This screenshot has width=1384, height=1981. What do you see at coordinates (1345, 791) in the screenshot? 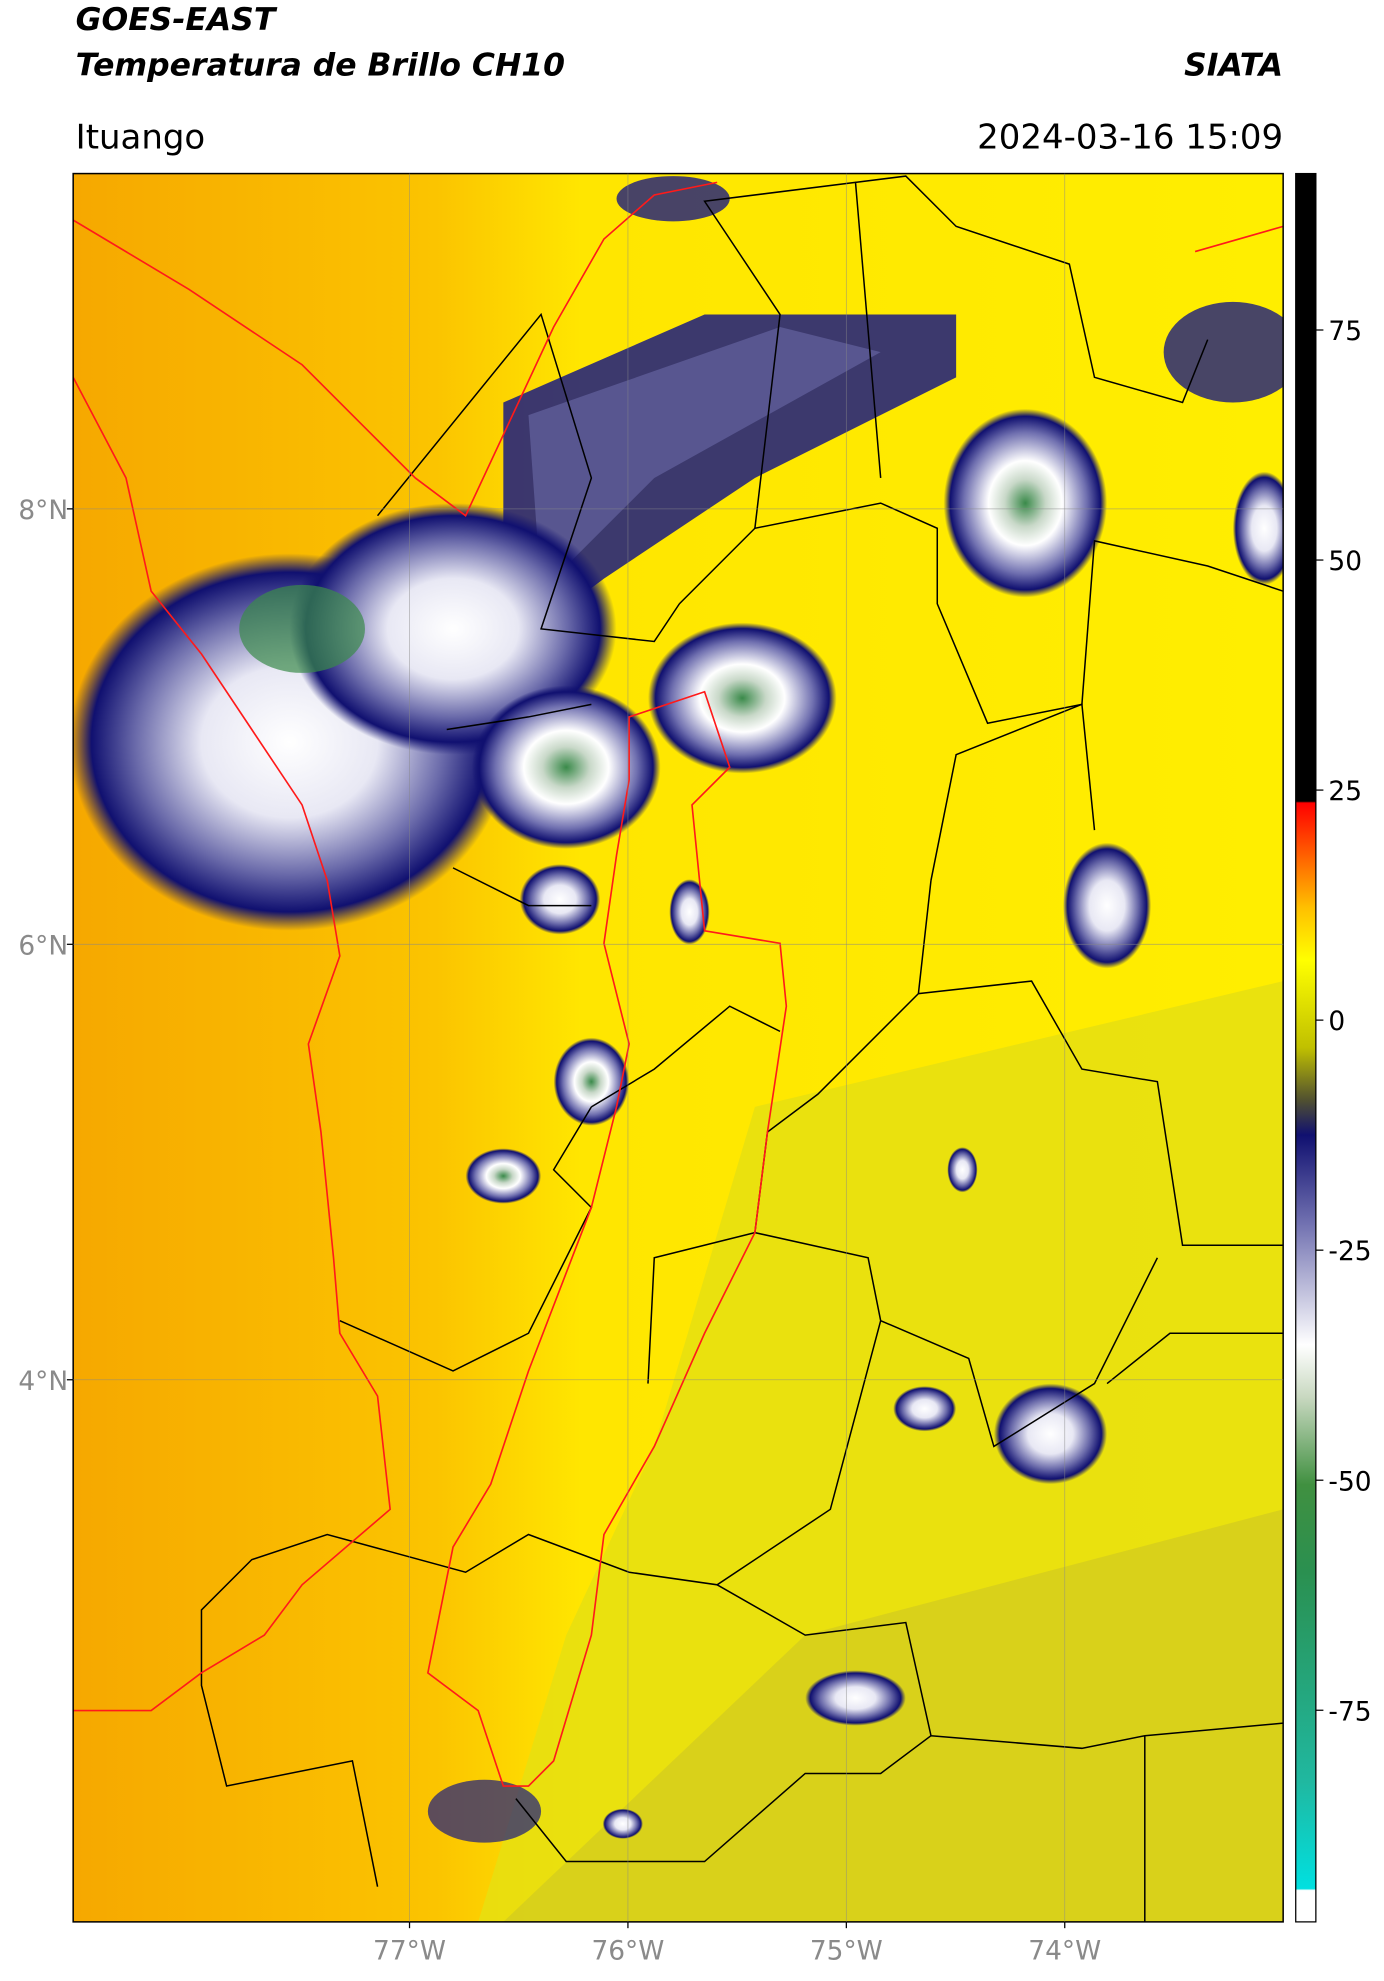
I see `colorbar-tick-label: 25` at bounding box center [1345, 791].